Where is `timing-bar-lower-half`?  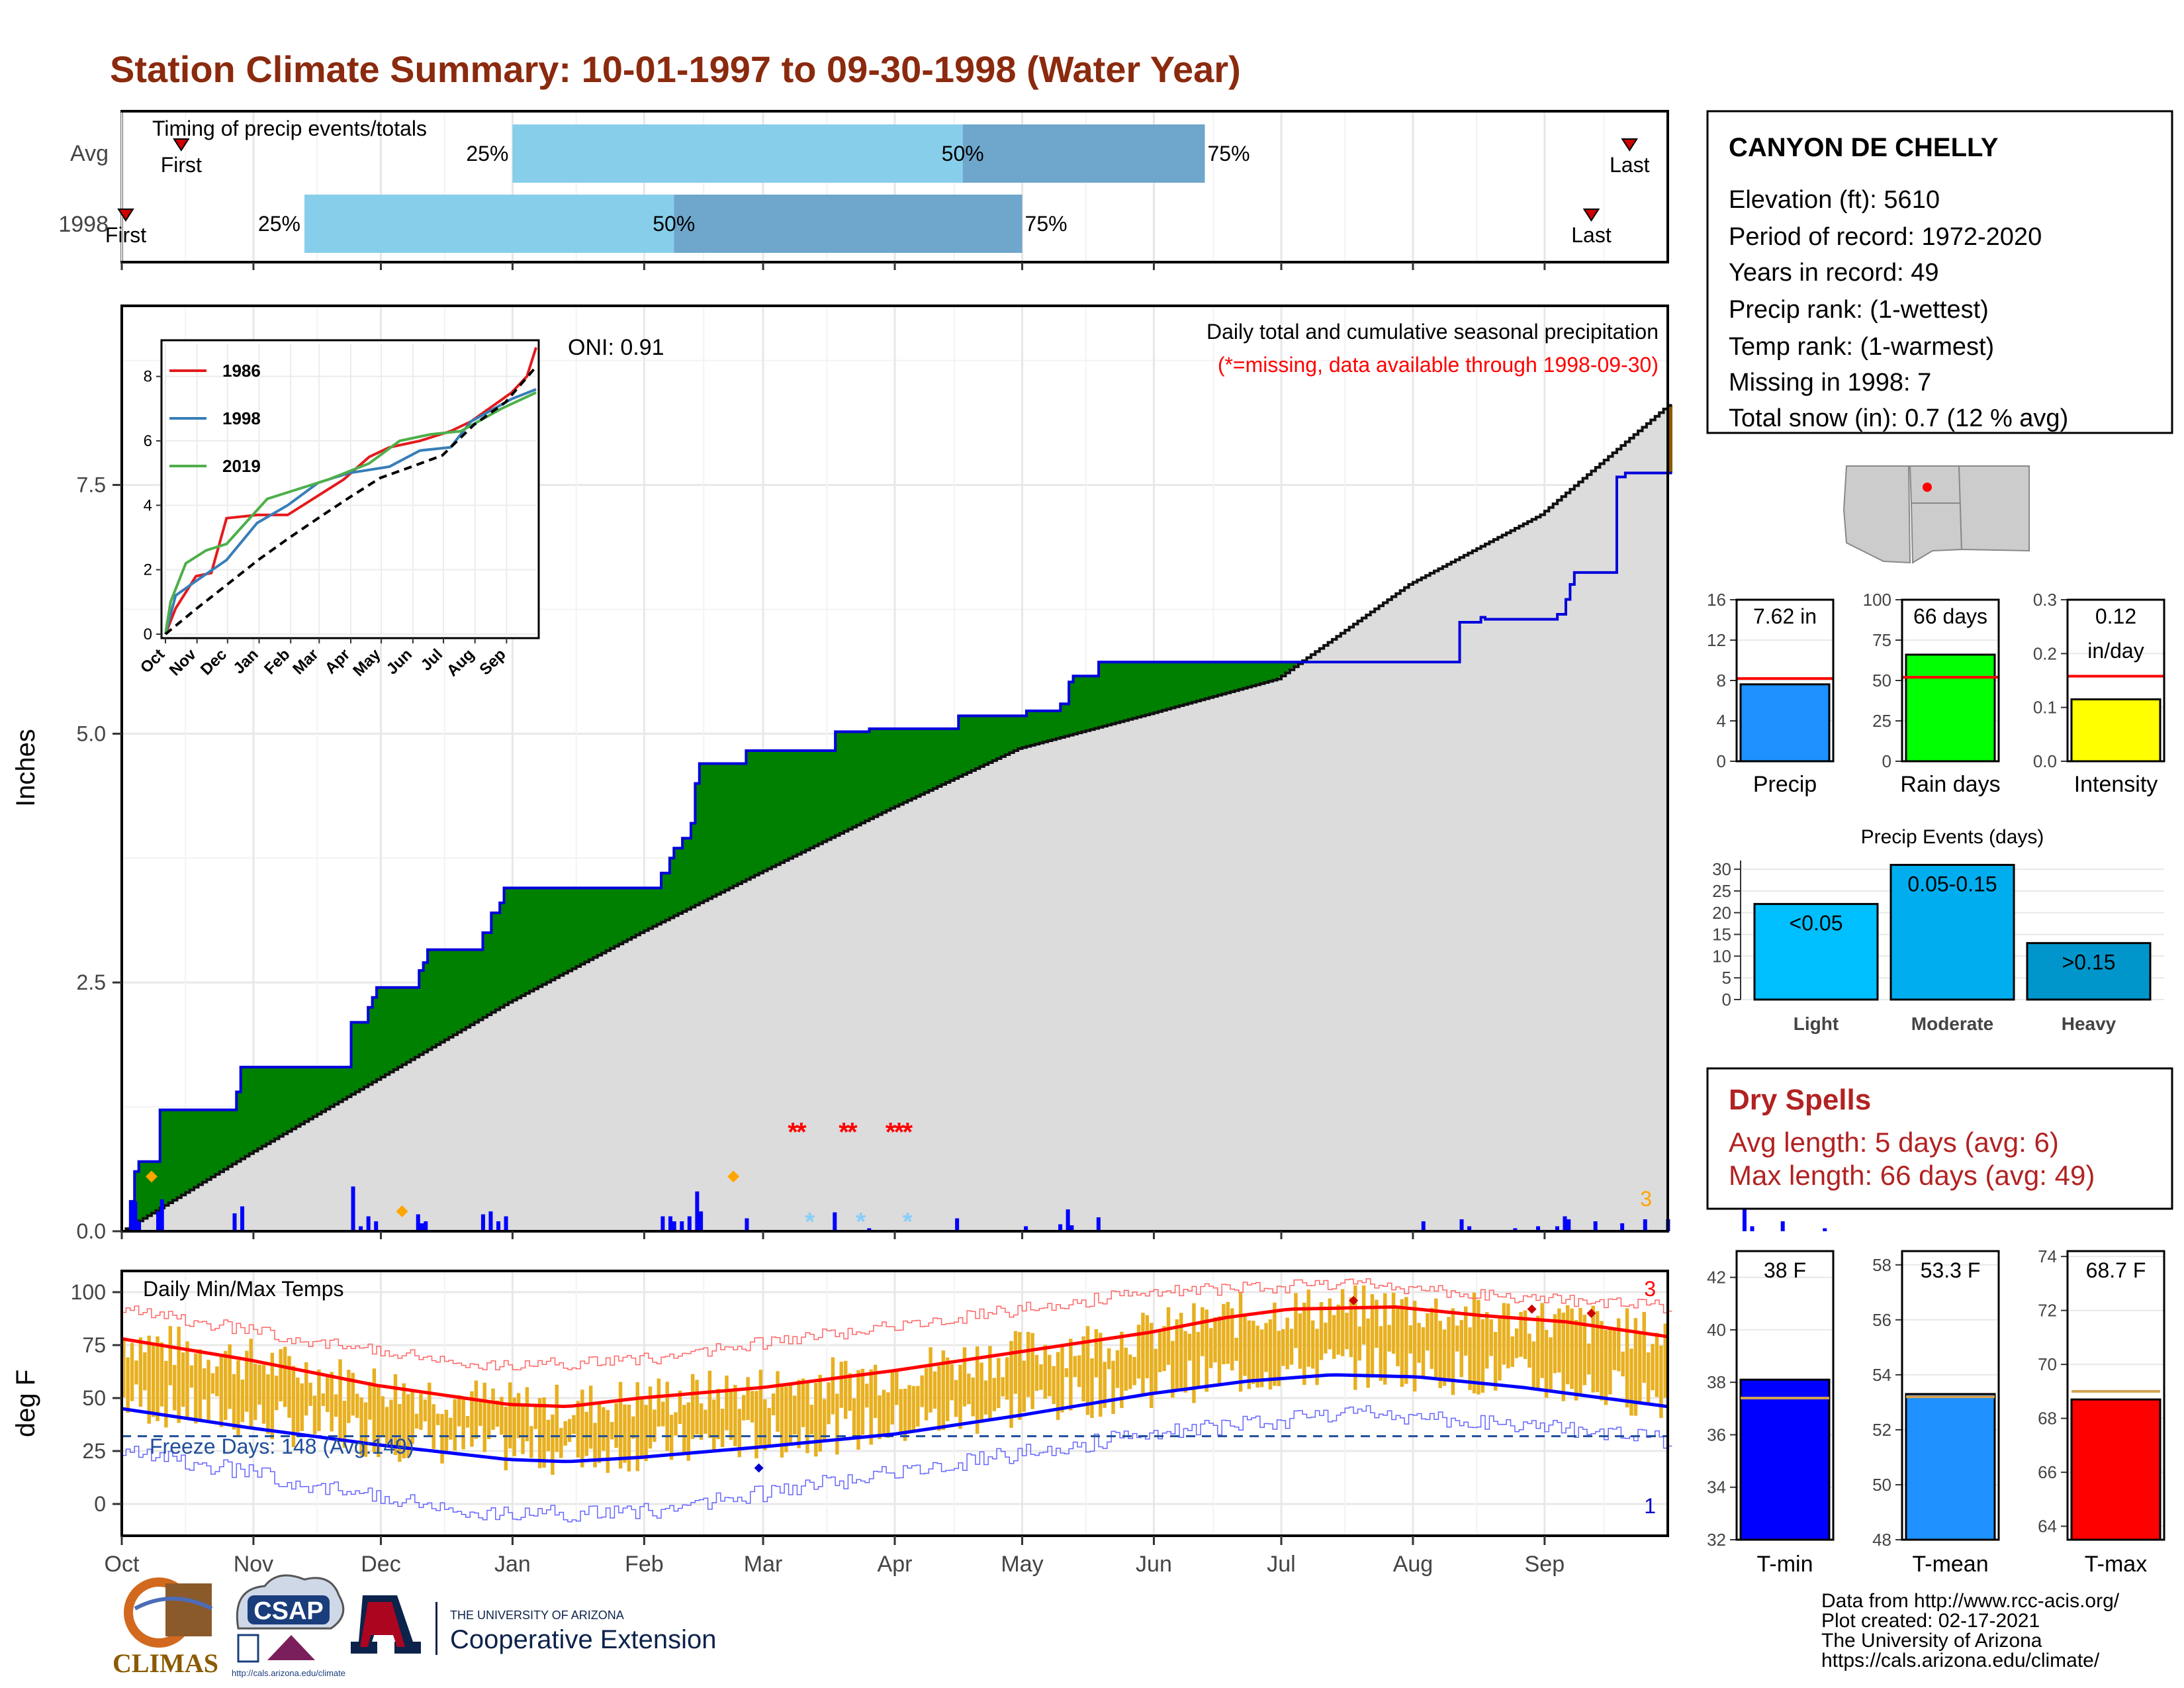 timing-bar-lower-half is located at coordinates (738, 153).